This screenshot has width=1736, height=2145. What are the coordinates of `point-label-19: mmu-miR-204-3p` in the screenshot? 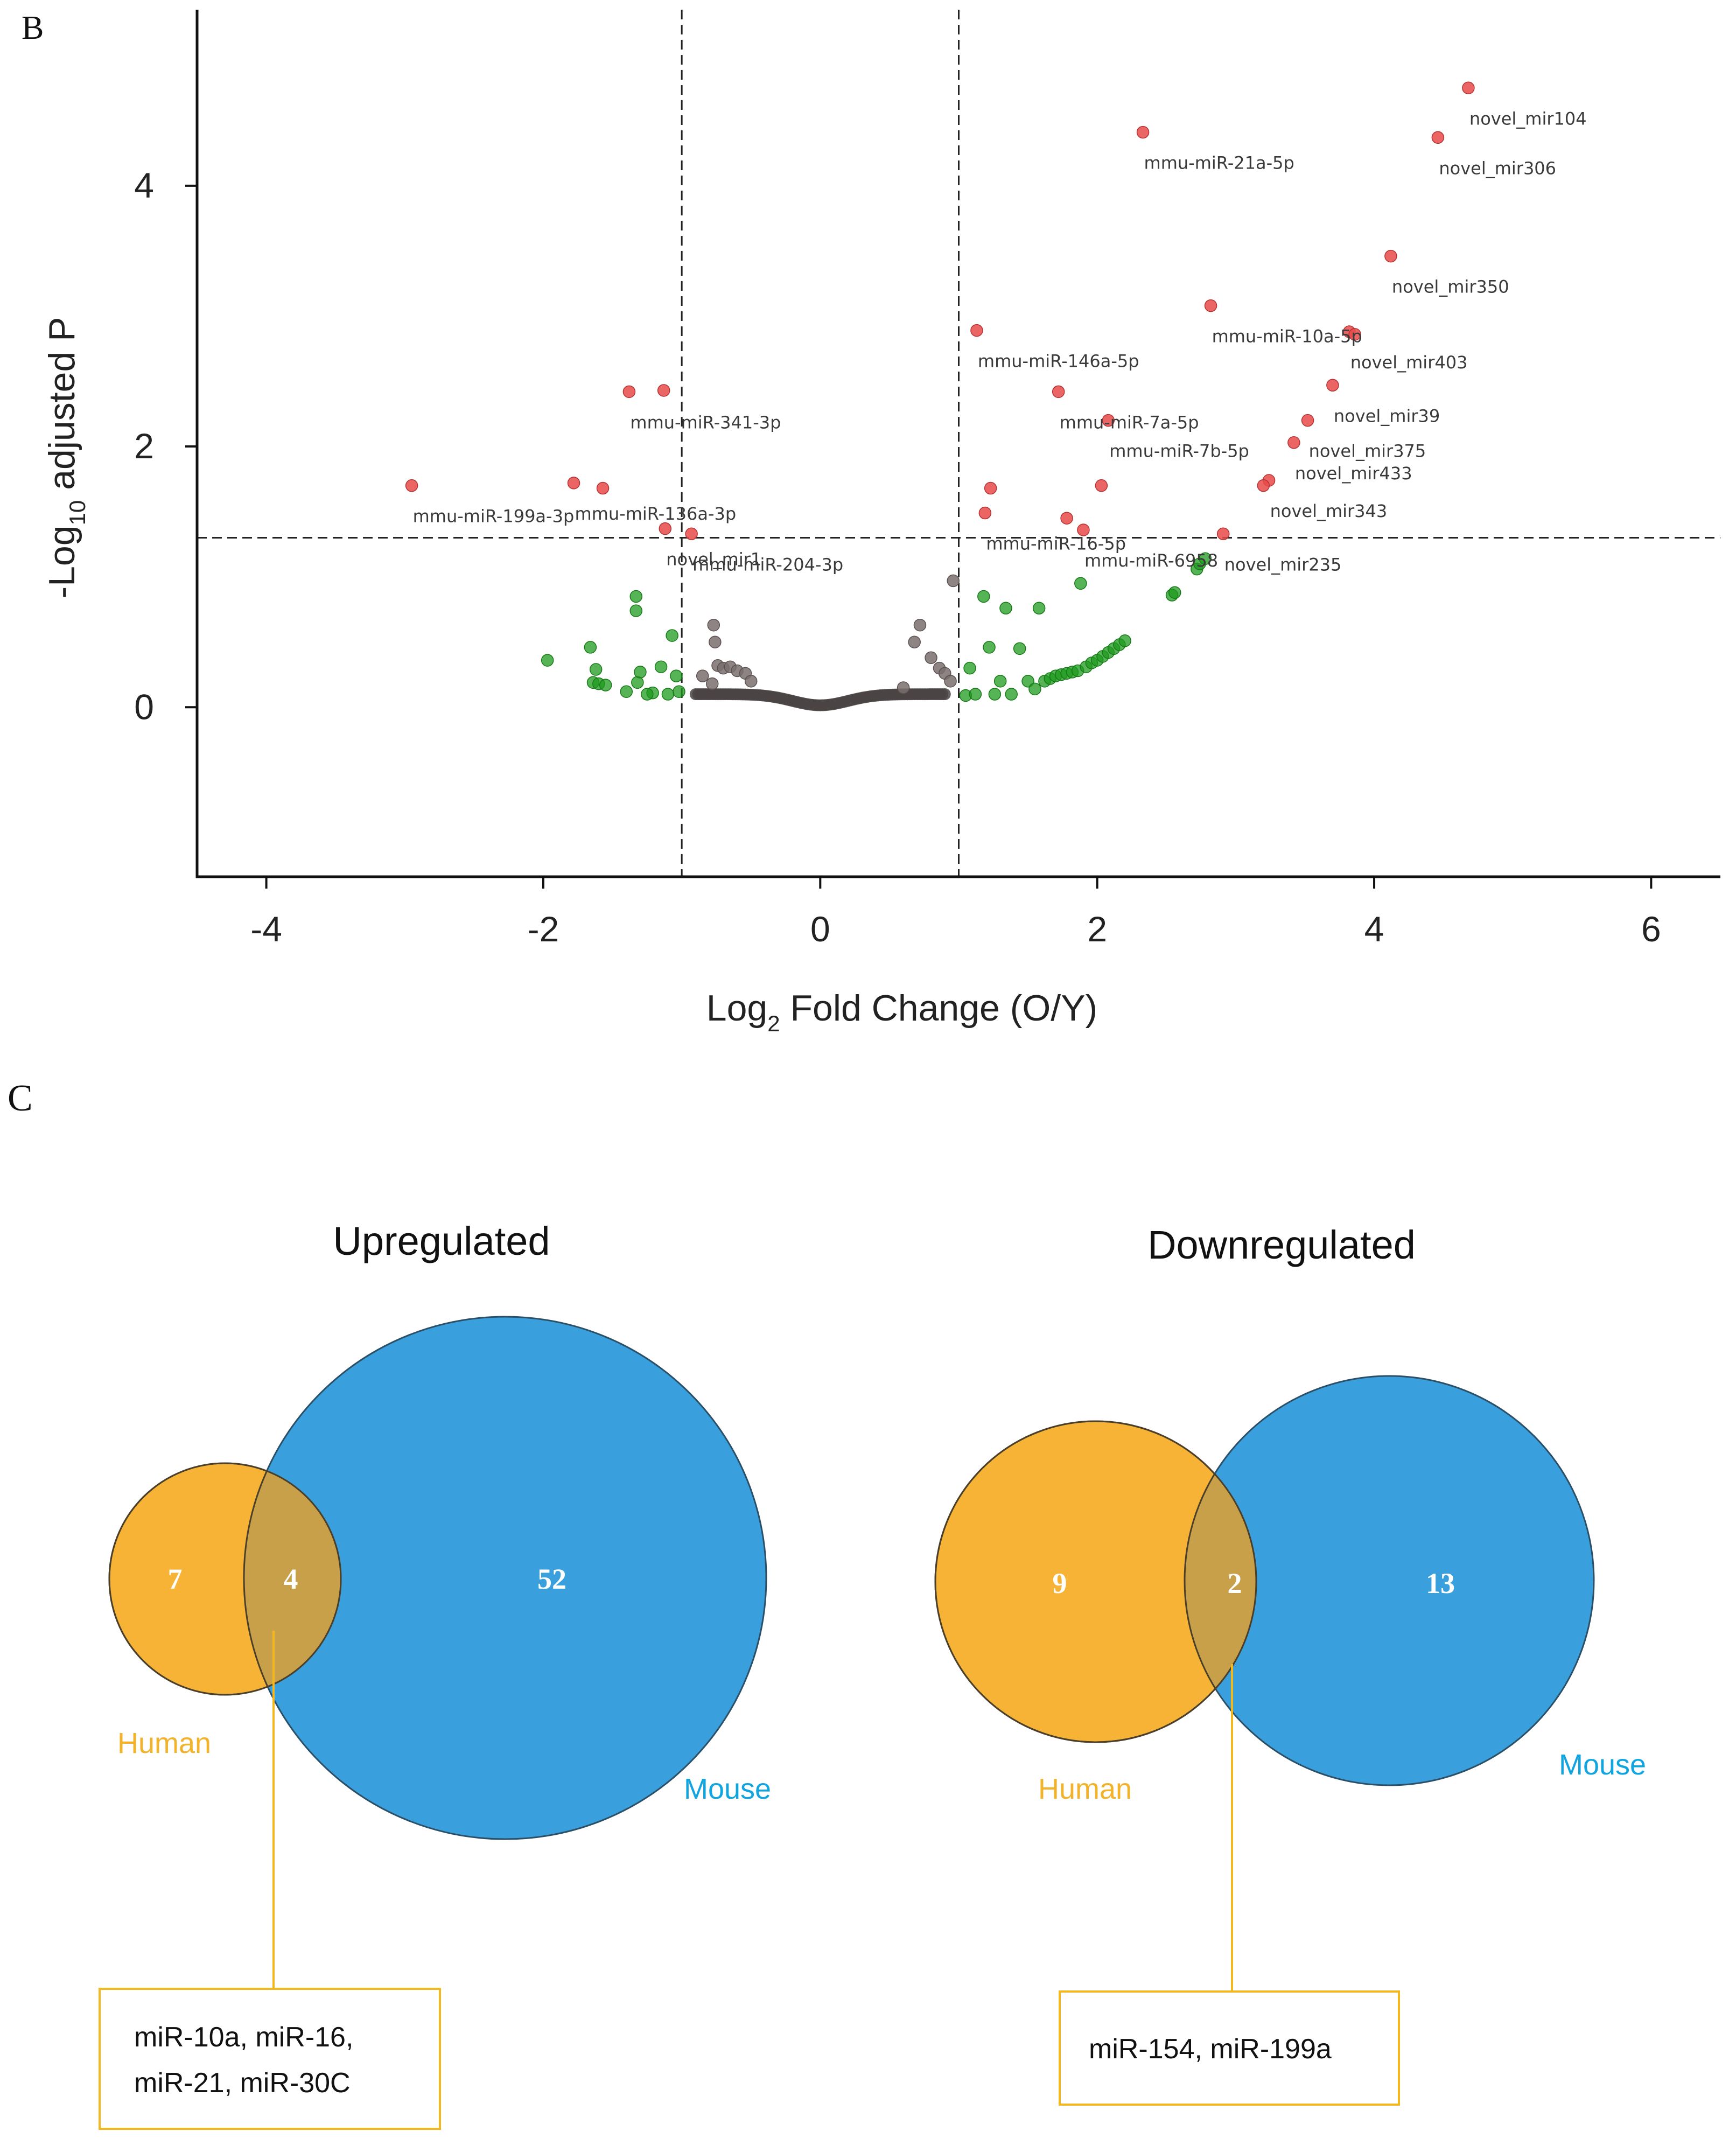 It's located at (767, 564).